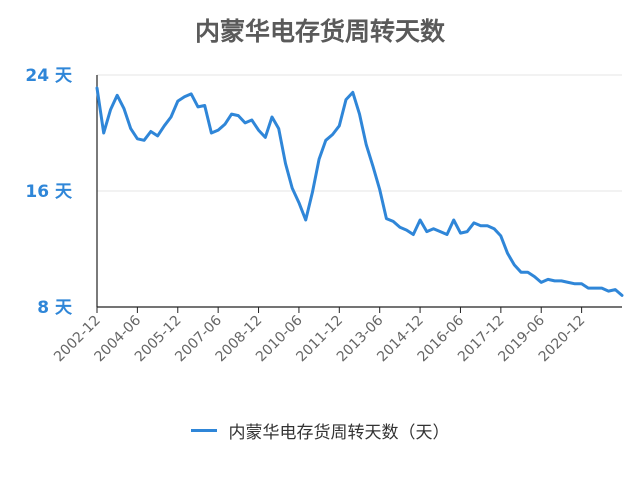 The width and height of the screenshot is (640, 477). Describe the element at coordinates (55, 308) in the screenshot. I see `y-tick-label: 8 天` at that location.